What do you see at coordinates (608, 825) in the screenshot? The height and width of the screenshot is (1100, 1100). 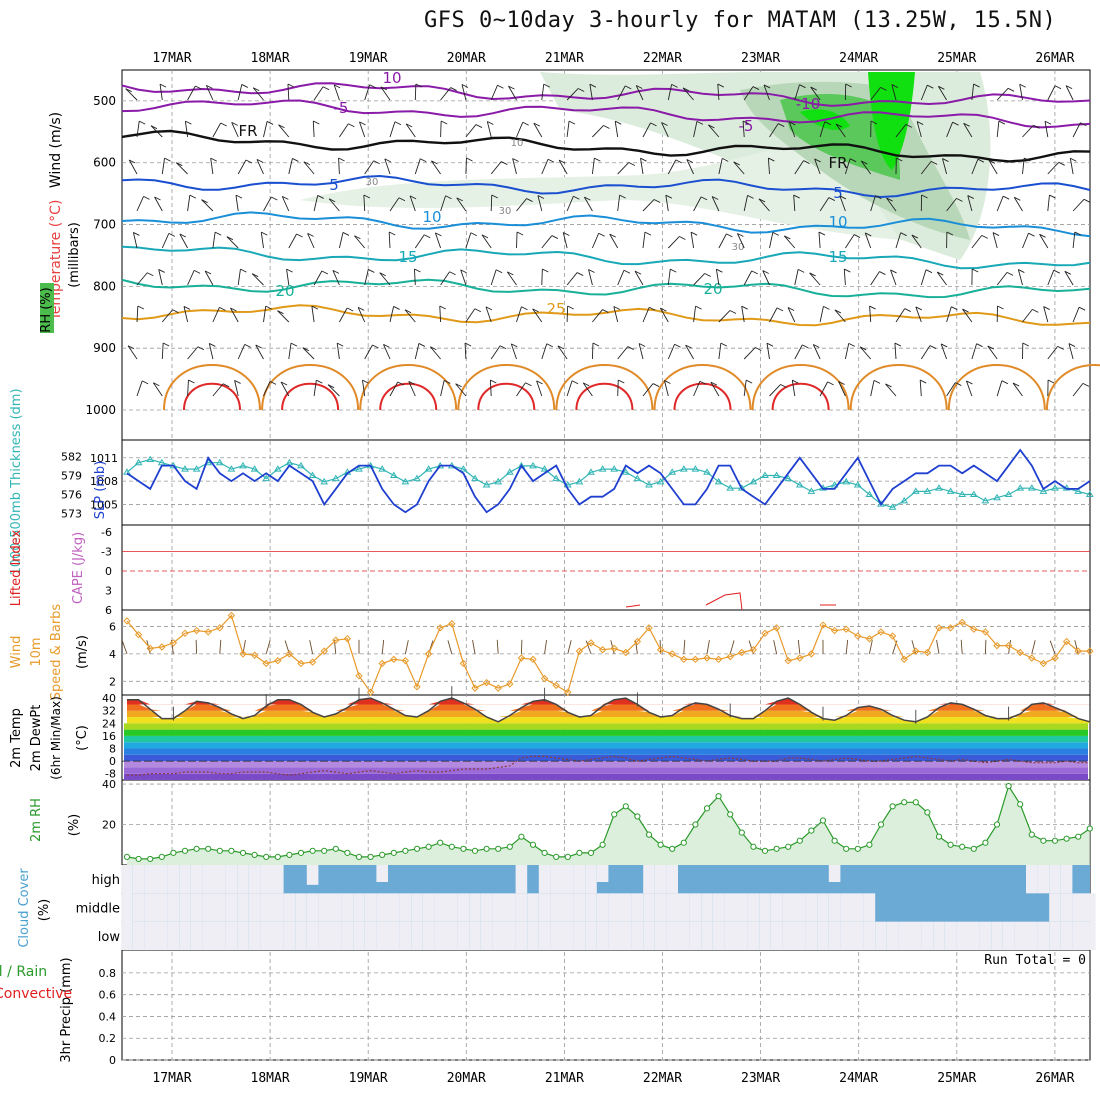 I see `rh-area` at bounding box center [608, 825].